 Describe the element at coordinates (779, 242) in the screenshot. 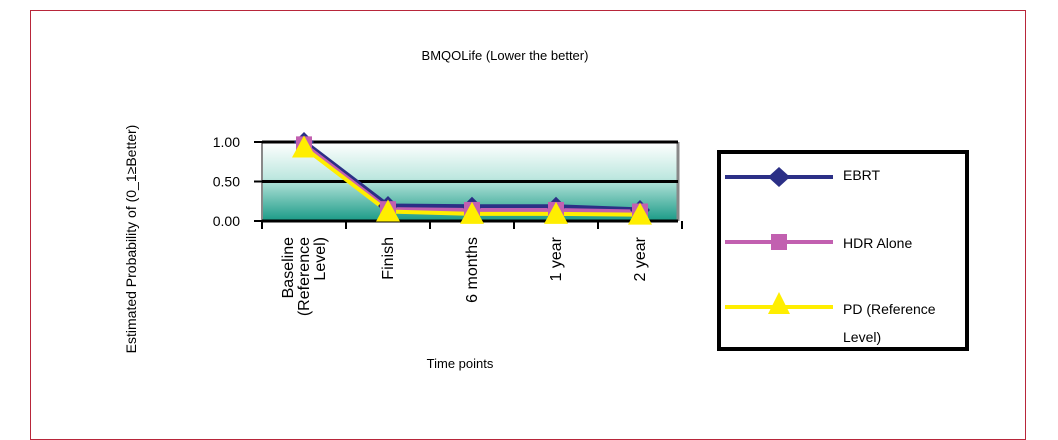

I see `legend-marker-hdr-alone` at that location.